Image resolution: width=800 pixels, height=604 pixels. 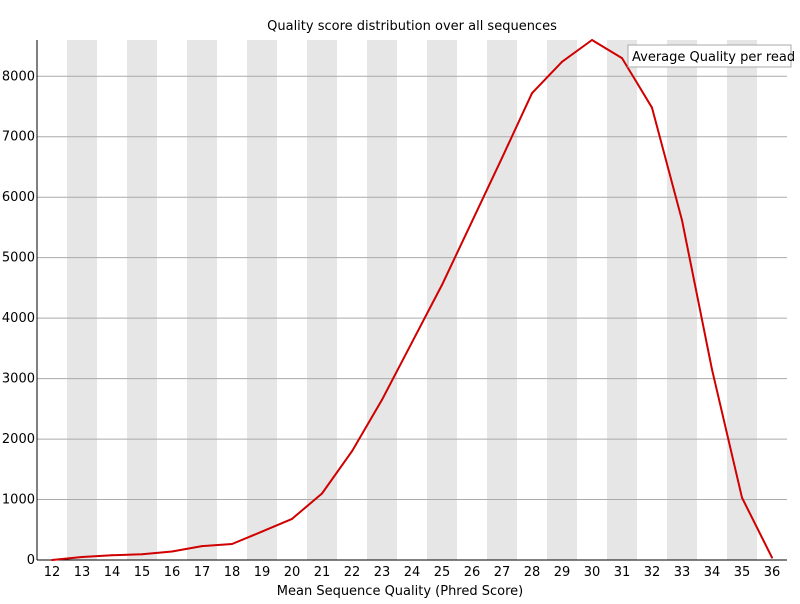 I want to click on y-tick-label-8000: 8000, so click(x=18, y=76).